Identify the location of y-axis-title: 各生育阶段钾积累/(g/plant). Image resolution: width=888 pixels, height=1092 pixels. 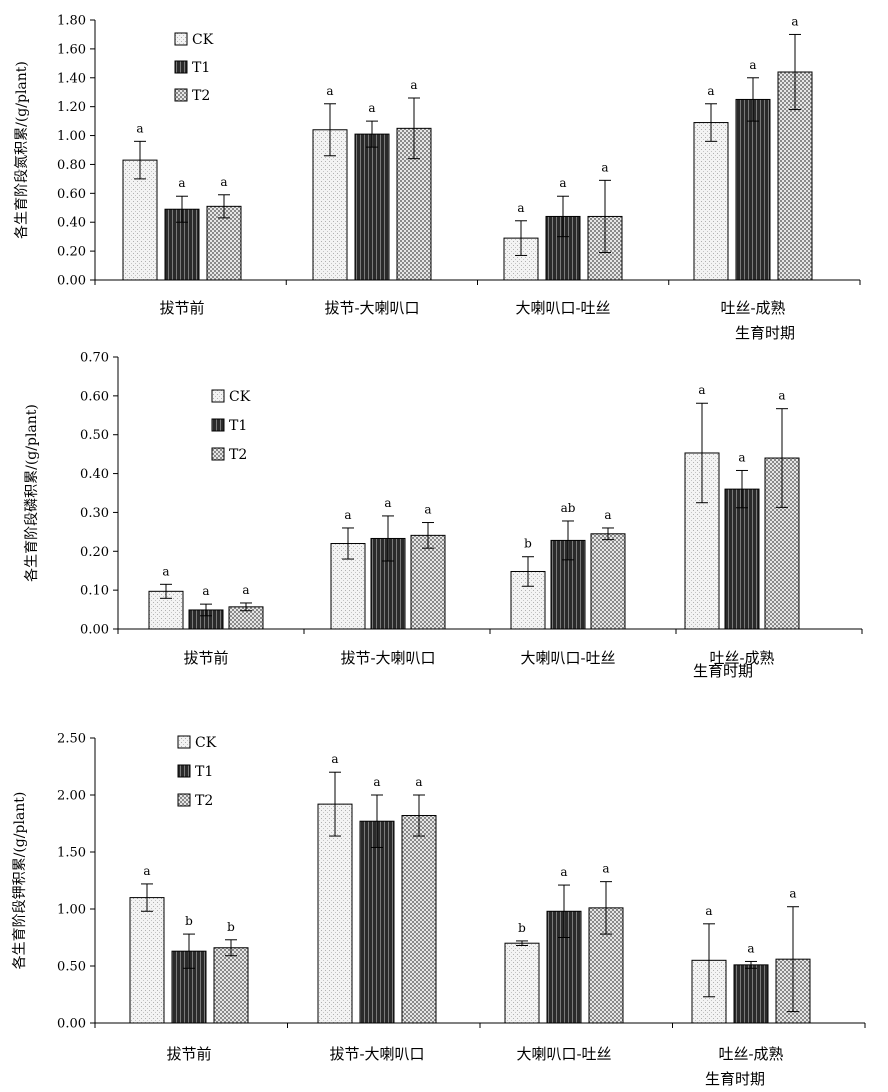
(20, 881).